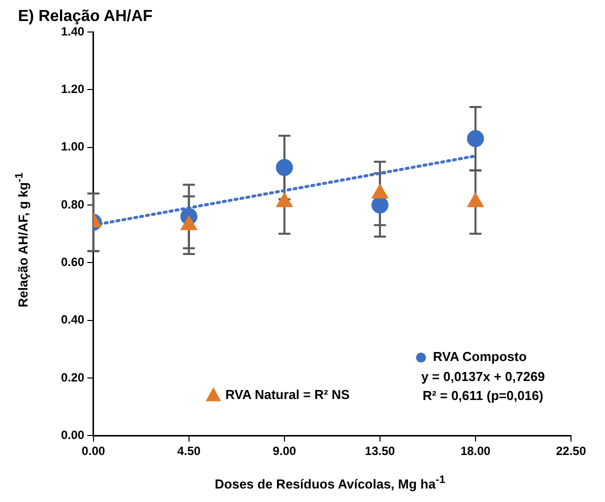 Image resolution: width=605 pixels, height=502 pixels. What do you see at coordinates (483, 396) in the screenshot?
I see `annotation: R² = 0,611 (p=0,016)` at bounding box center [483, 396].